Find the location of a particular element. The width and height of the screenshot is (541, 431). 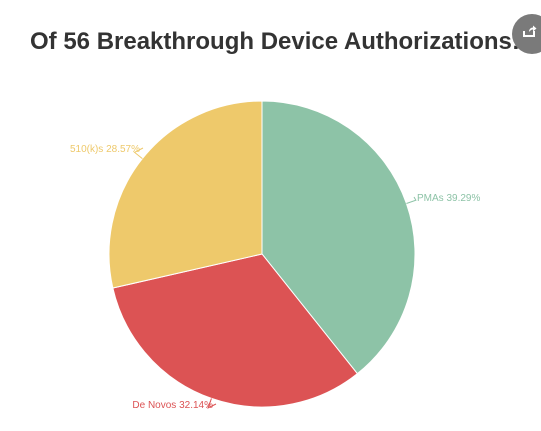

pie-slice-510-k-s is located at coordinates (185, 194).